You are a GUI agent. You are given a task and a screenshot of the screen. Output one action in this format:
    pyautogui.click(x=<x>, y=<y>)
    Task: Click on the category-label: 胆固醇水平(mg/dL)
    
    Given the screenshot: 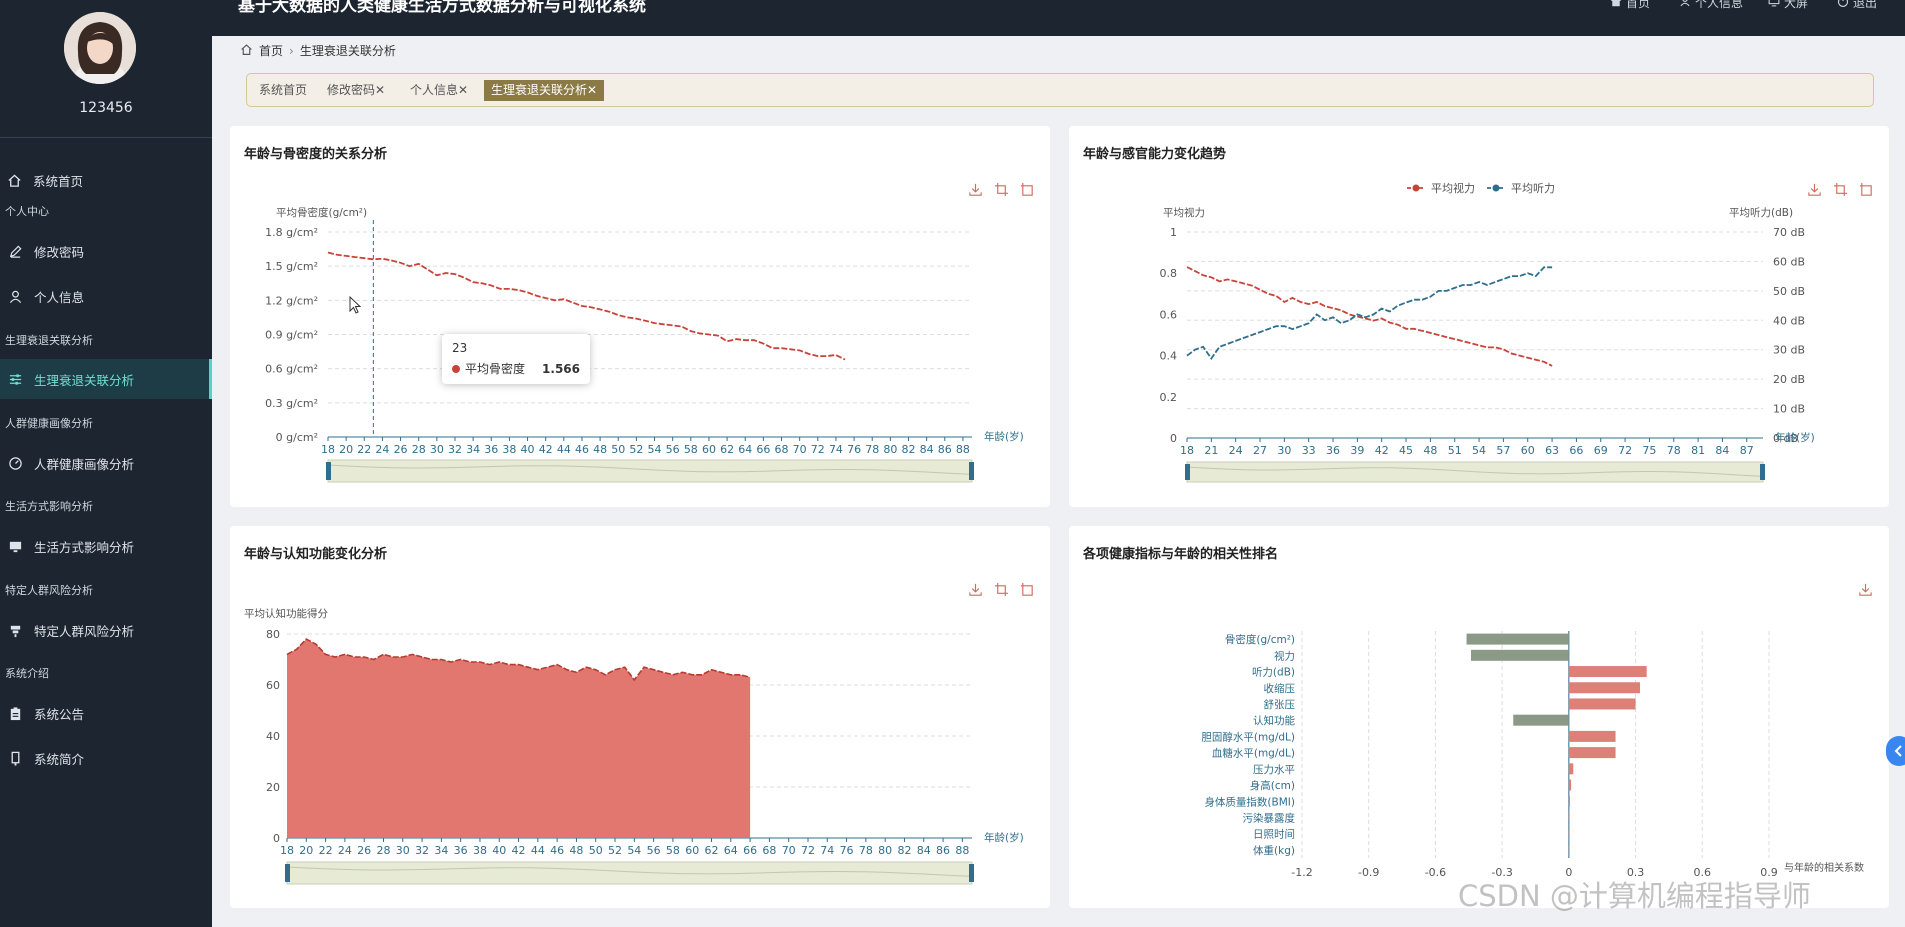 What is the action you would take?
    pyautogui.click(x=1248, y=736)
    